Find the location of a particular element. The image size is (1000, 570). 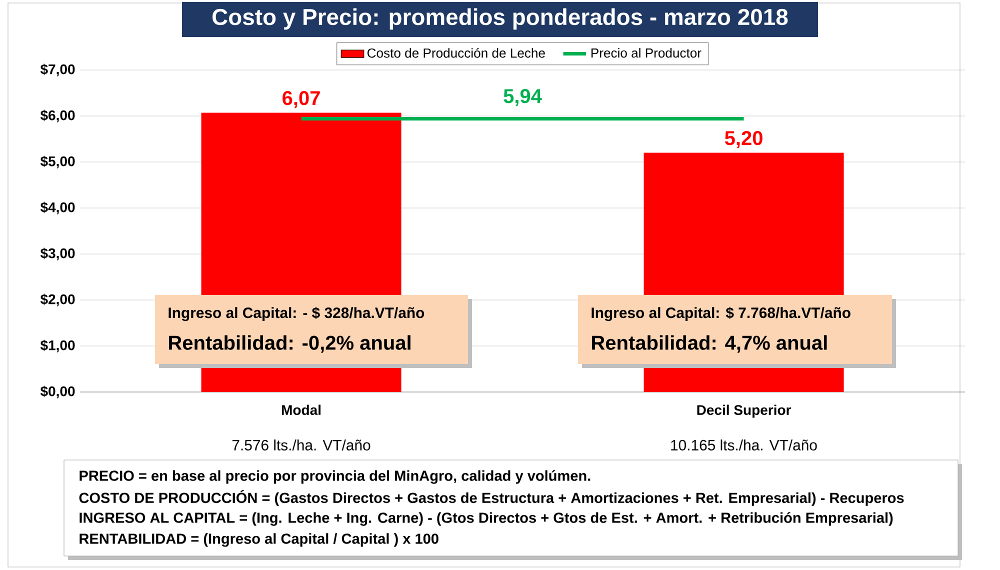

data-label: 5,20 is located at coordinates (743, 139).